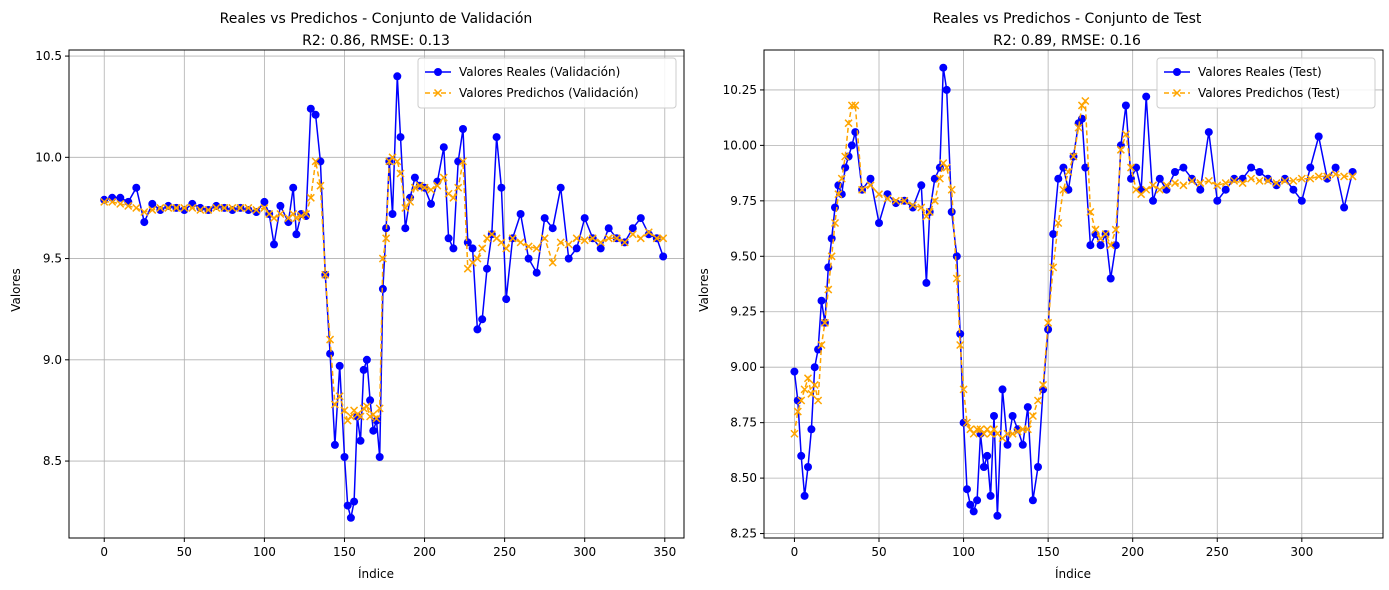 The height and width of the screenshot is (590, 1389). What do you see at coordinates (743, 256) in the screenshot?
I see `y-tick-label: 9.50` at bounding box center [743, 256].